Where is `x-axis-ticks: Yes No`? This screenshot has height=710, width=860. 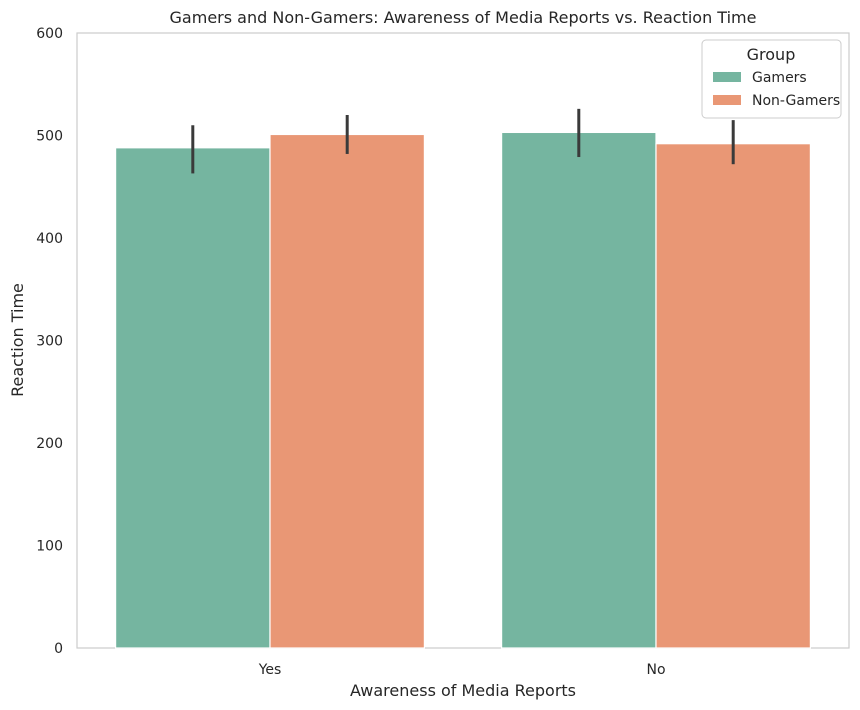
x-axis-ticks: Yes No is located at coordinates (462, 670).